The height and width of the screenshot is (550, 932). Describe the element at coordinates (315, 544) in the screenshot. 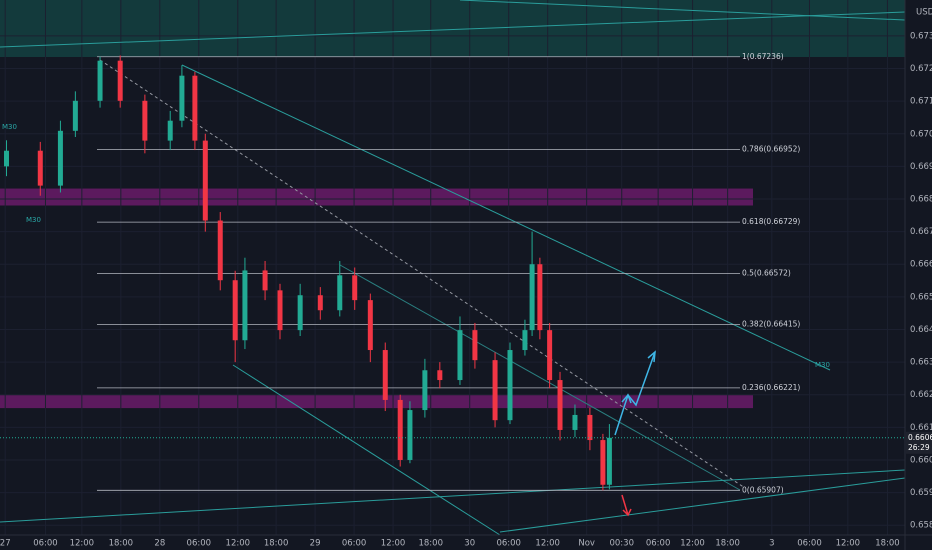

I see `x-tick-label: 29` at that location.